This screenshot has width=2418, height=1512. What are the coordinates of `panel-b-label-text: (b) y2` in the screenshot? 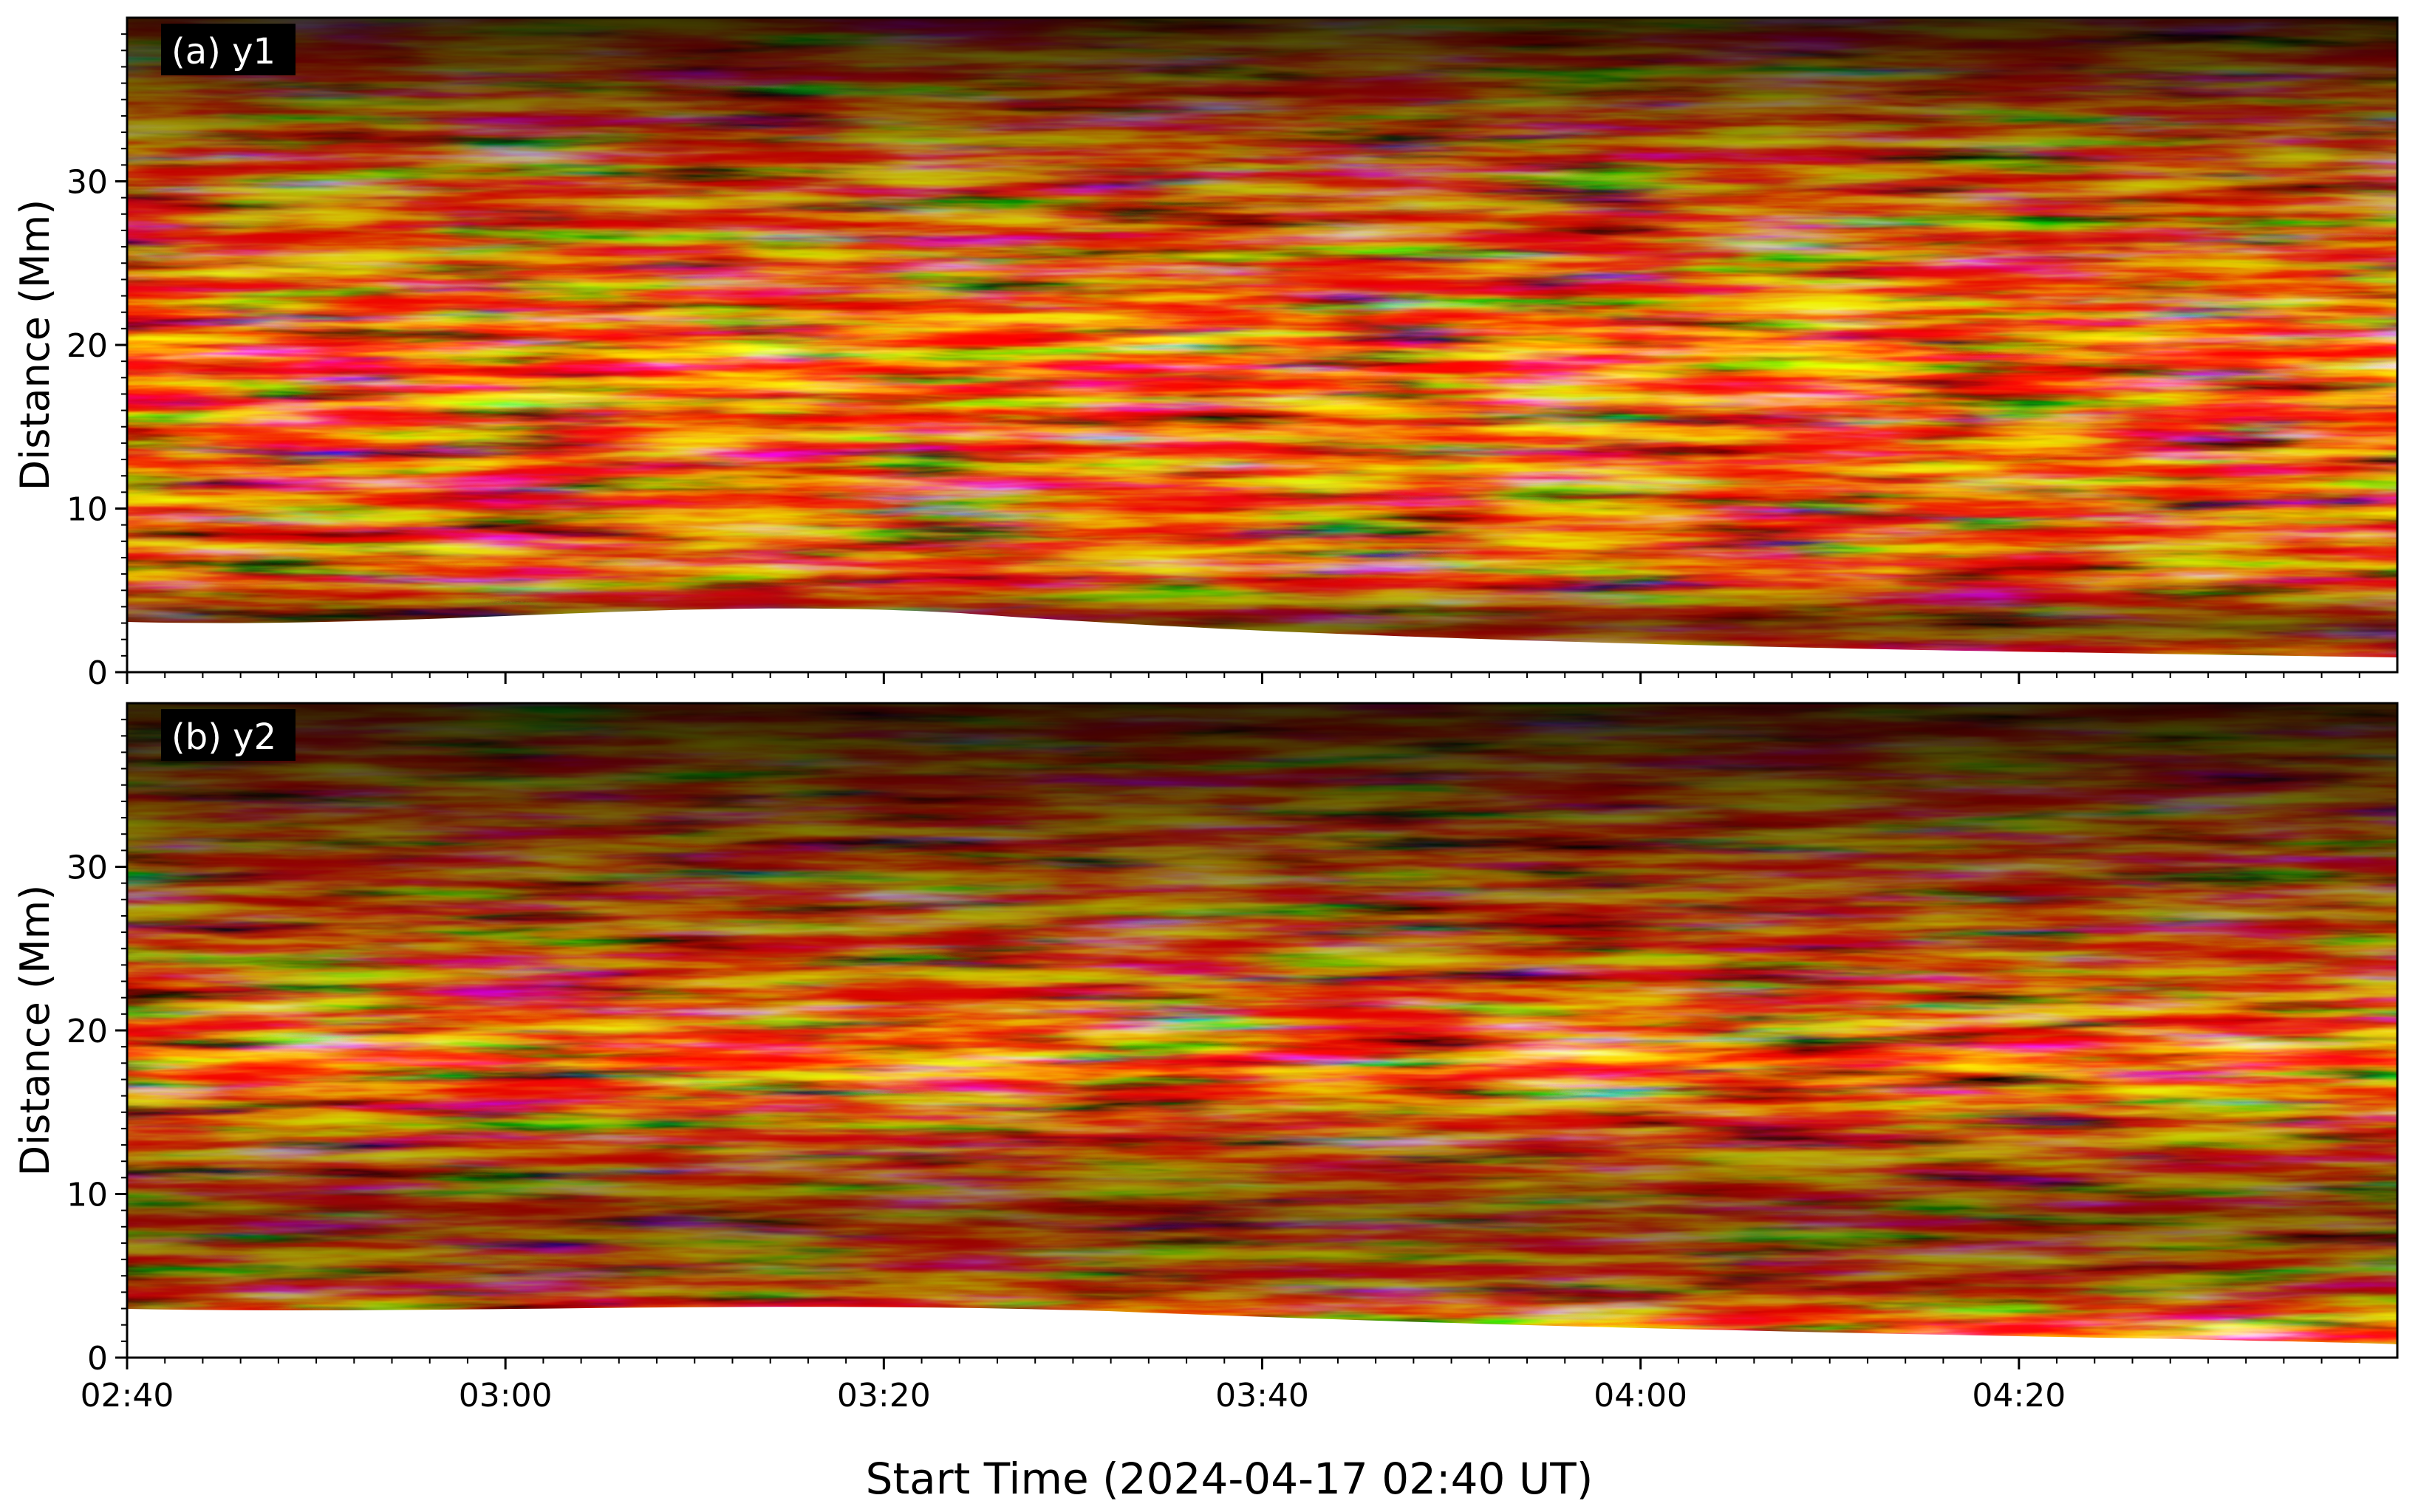 It's located at (223, 737).